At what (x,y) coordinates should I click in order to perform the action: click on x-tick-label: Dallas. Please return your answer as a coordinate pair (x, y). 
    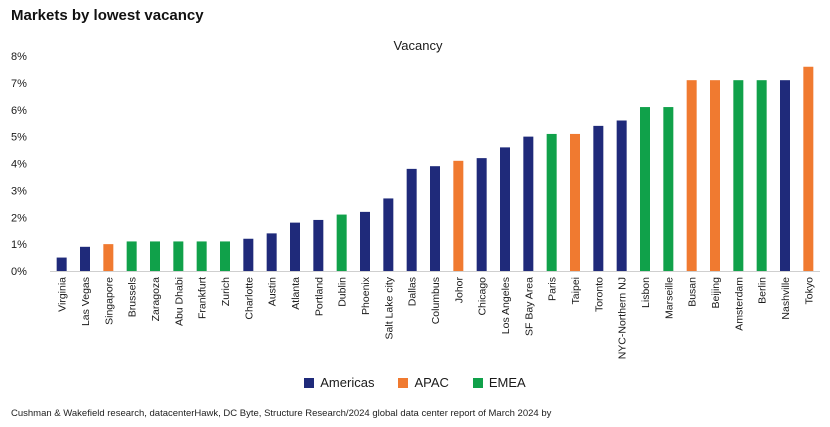
    Looking at the image, I should click on (413, 291).